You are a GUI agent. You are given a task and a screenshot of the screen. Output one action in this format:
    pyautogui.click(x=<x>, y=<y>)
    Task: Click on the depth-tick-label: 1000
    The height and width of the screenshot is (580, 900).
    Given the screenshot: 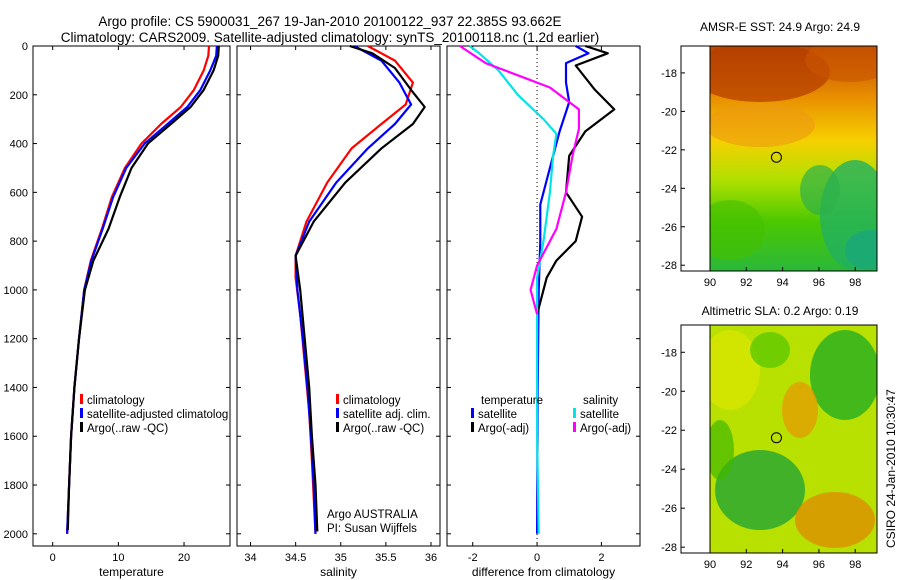 What is the action you would take?
    pyautogui.click(x=16, y=291)
    